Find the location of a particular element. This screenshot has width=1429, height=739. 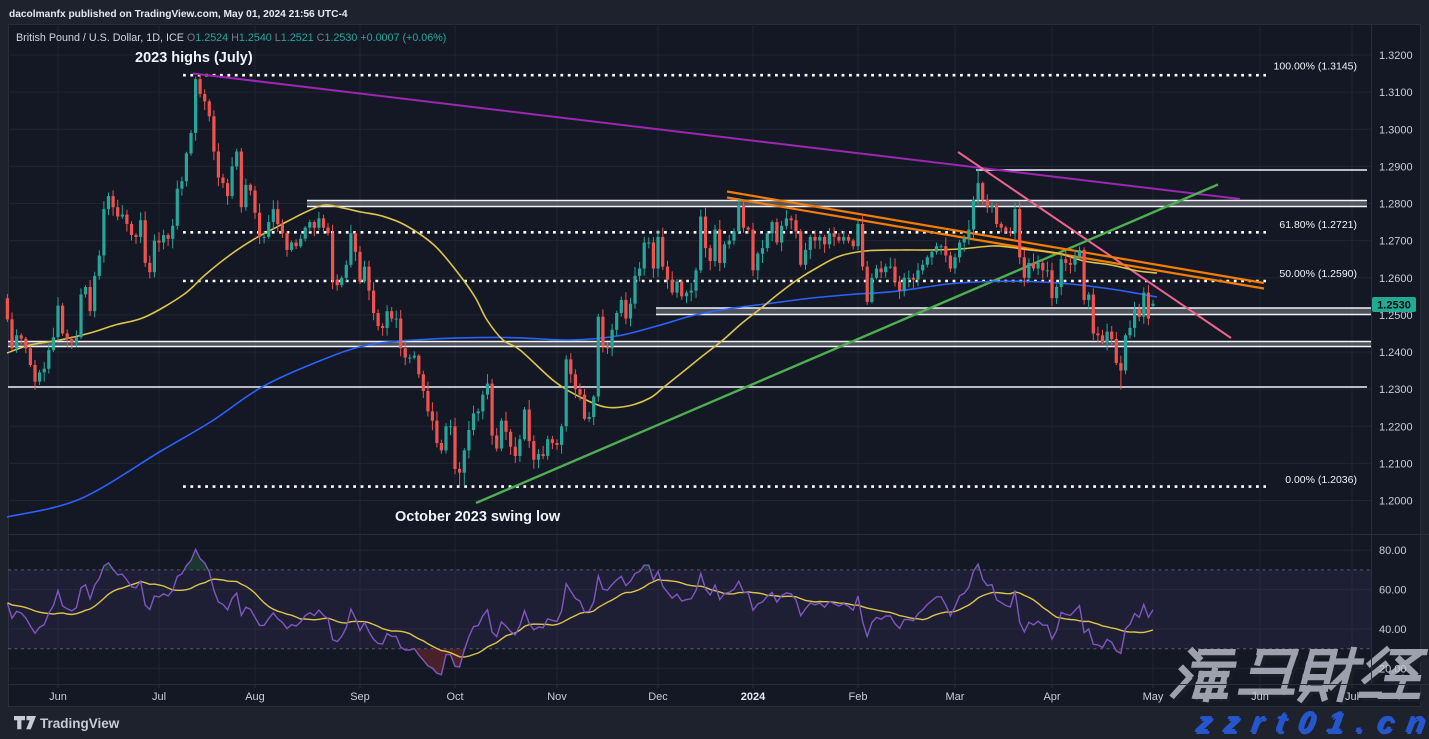

svg-text: 100.00% (1.3145) is located at coordinates (1315, 67).